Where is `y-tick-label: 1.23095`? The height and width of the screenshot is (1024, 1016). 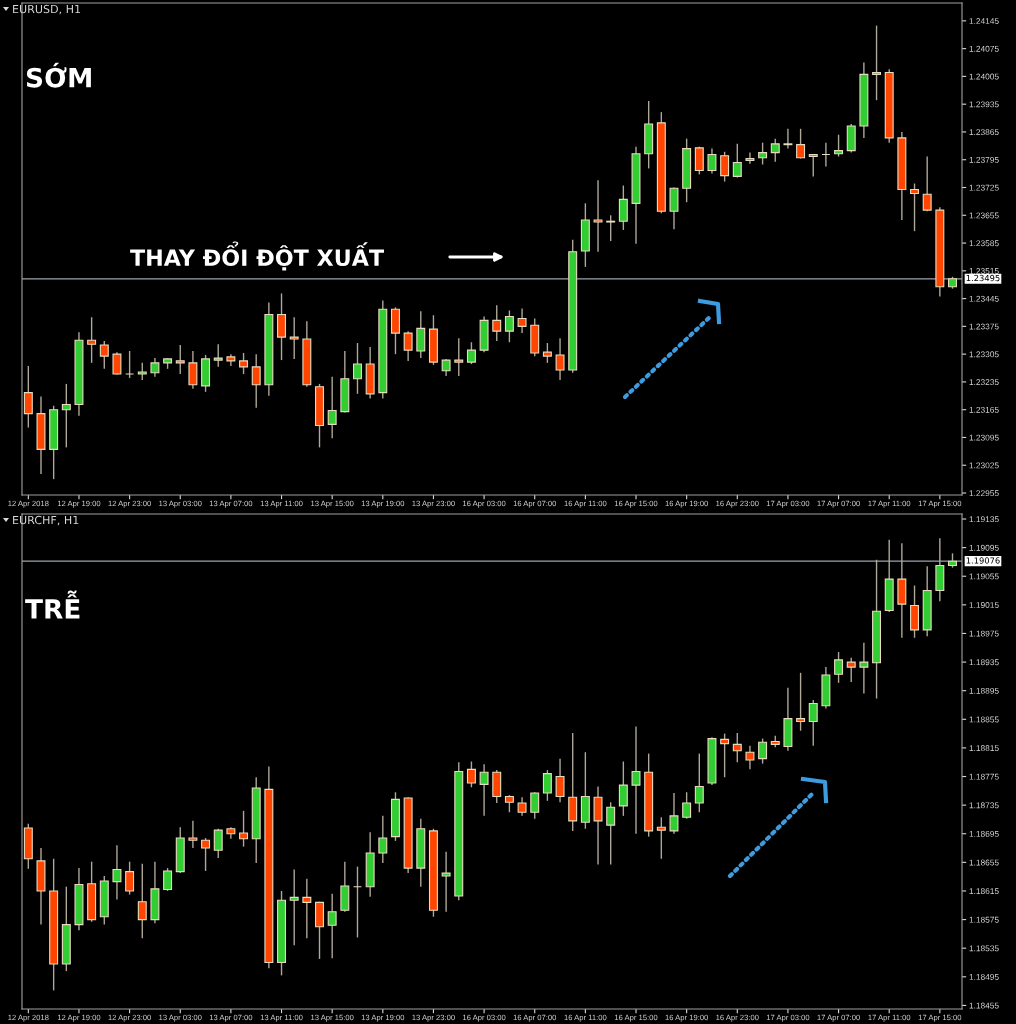 y-tick-label: 1.23095 is located at coordinates (984, 437).